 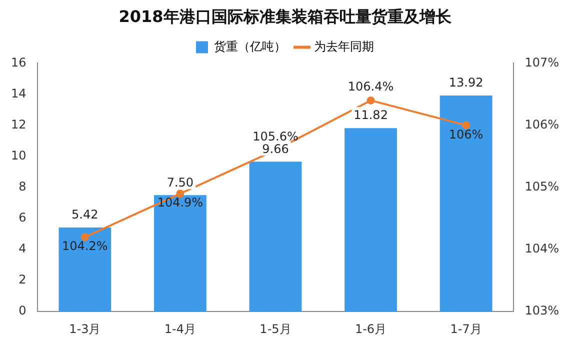 I want to click on y-tick-label: 10, so click(x=18, y=155).